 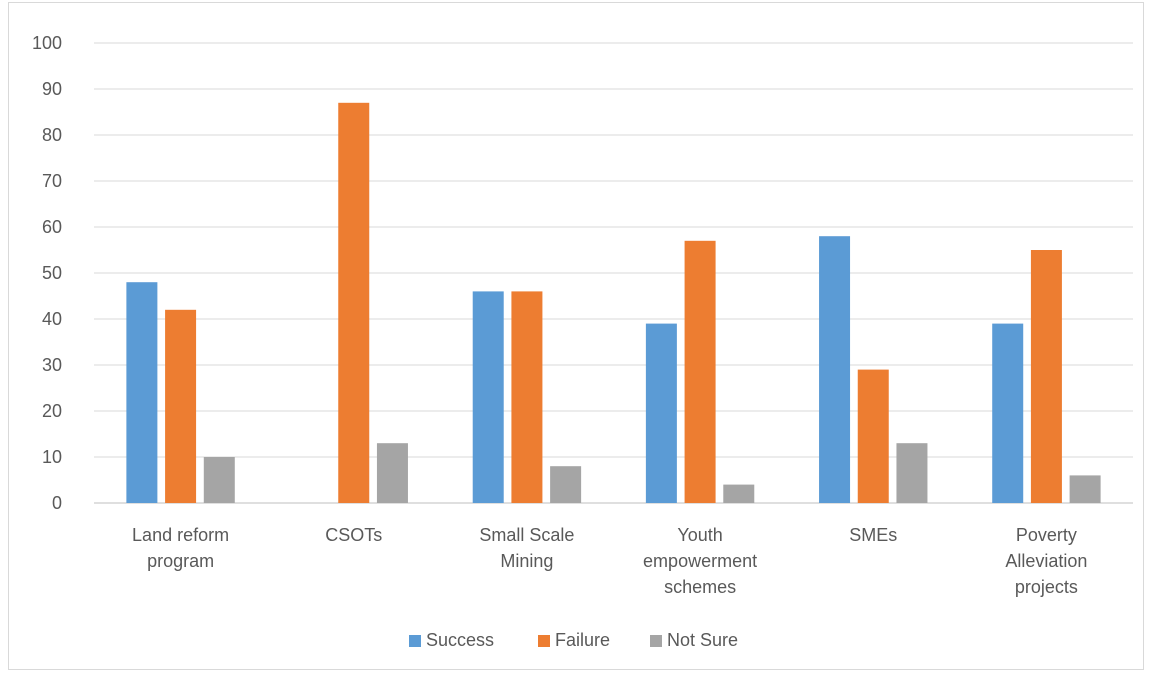 What do you see at coordinates (52, 365) in the screenshot?
I see `y-tick-label: 30` at bounding box center [52, 365].